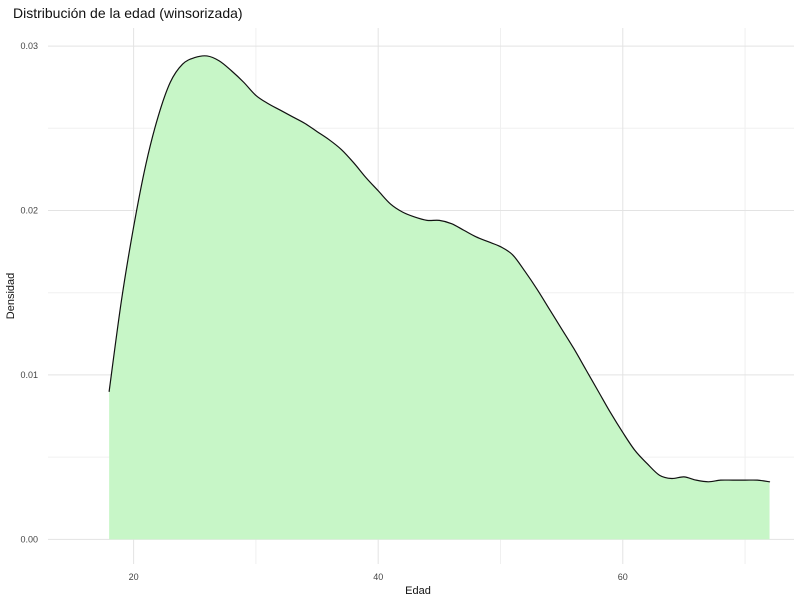  I want to click on chart-title: Distribución de la edad (winsorizada), so click(128, 13).